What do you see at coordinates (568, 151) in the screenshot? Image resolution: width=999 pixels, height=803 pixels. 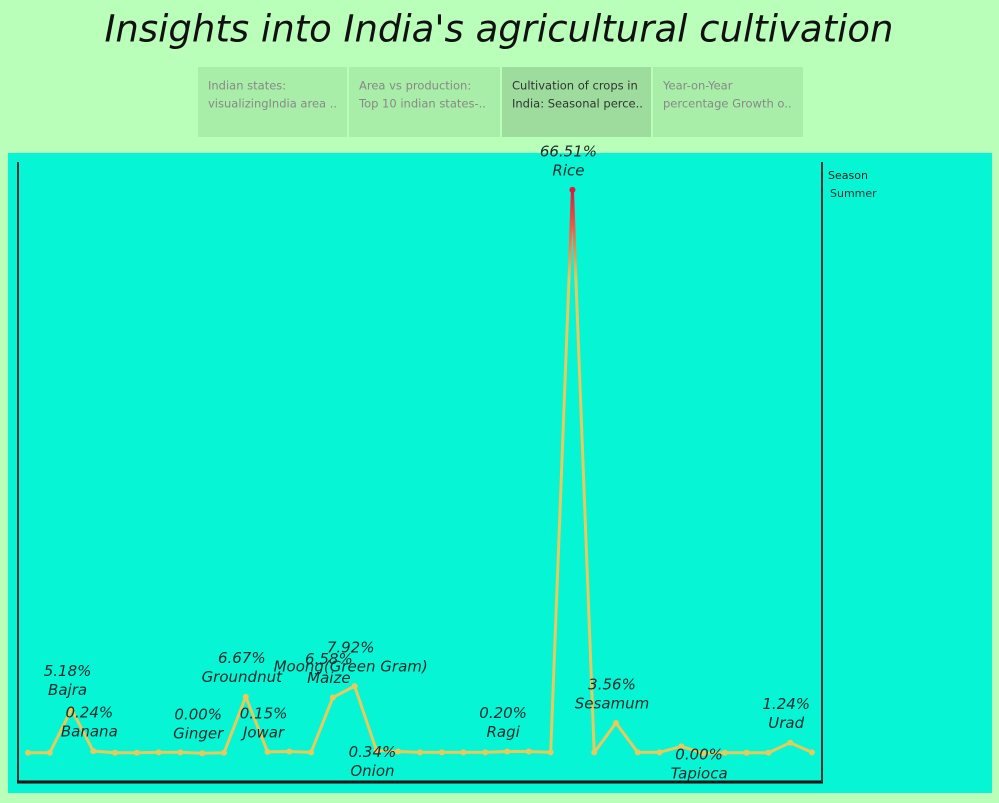 I see `value-label: 66.51%` at bounding box center [568, 151].